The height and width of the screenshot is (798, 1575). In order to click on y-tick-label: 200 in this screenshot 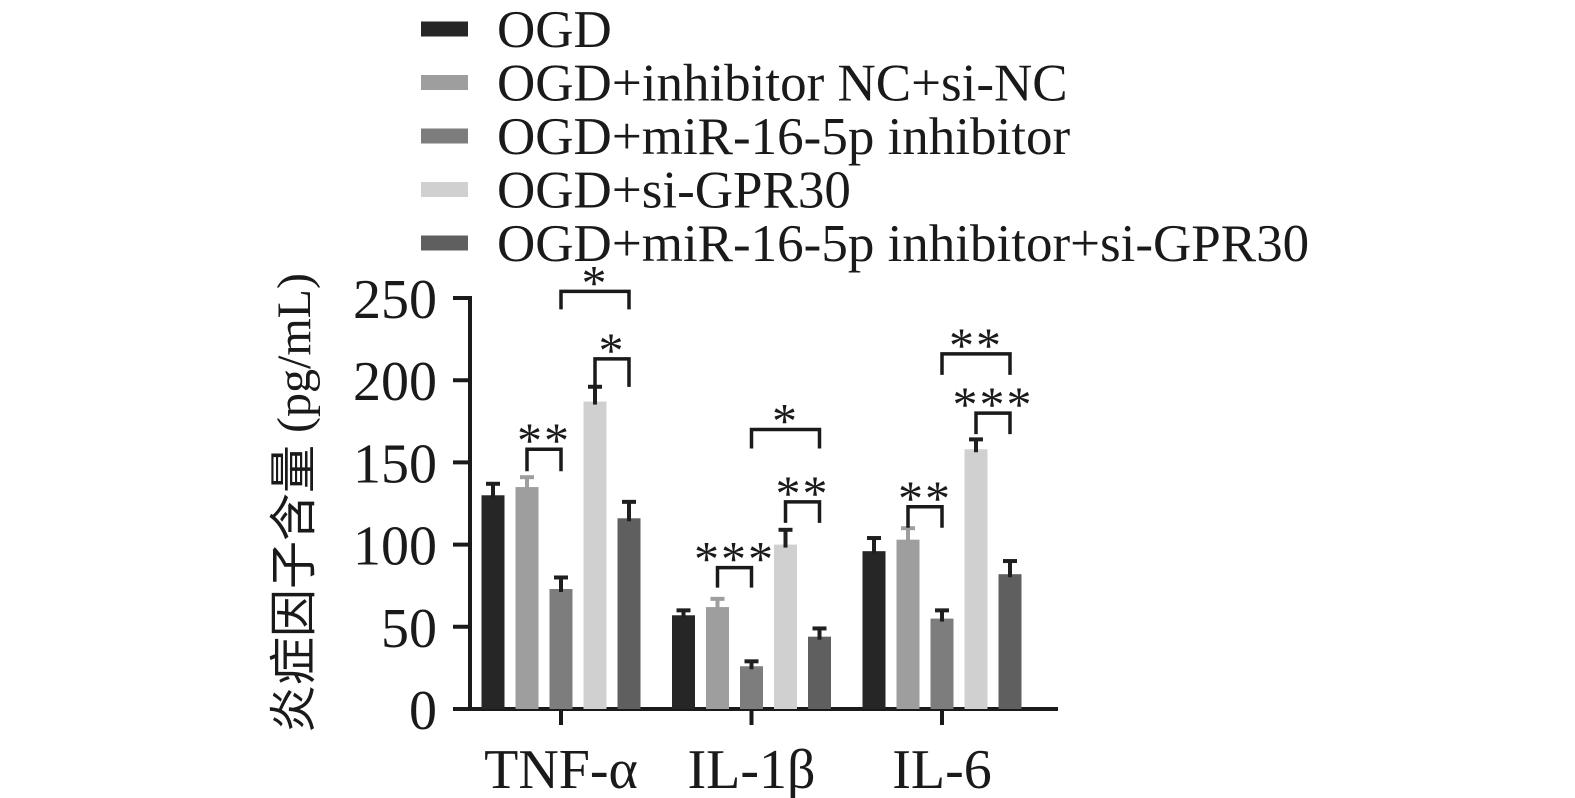, I will do `click(395, 382)`.